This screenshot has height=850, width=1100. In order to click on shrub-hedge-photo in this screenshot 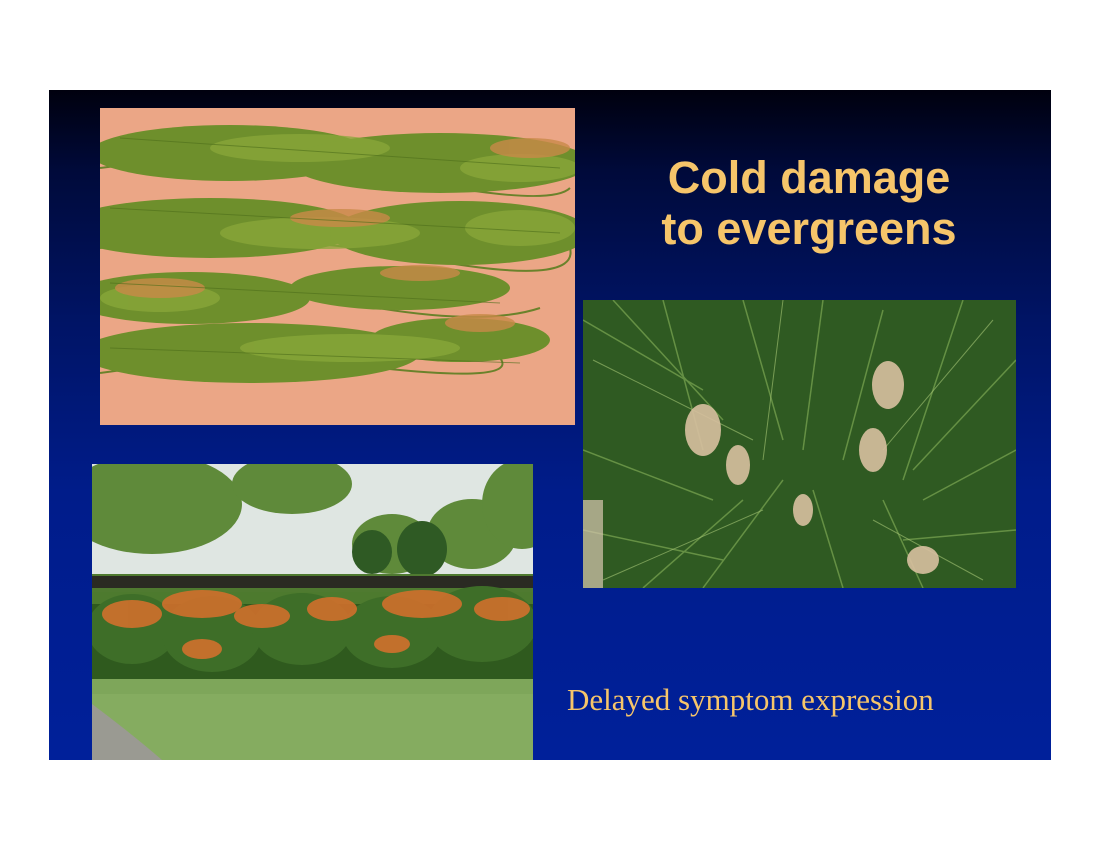, I will do `click(312, 612)`.